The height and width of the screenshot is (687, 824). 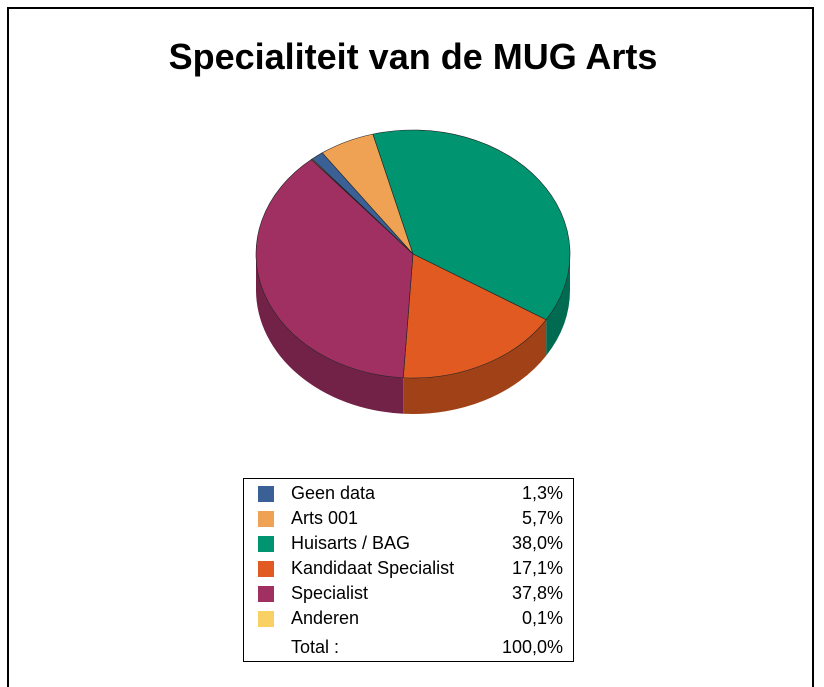 I want to click on legend-value: 5,7%, so click(x=542, y=518).